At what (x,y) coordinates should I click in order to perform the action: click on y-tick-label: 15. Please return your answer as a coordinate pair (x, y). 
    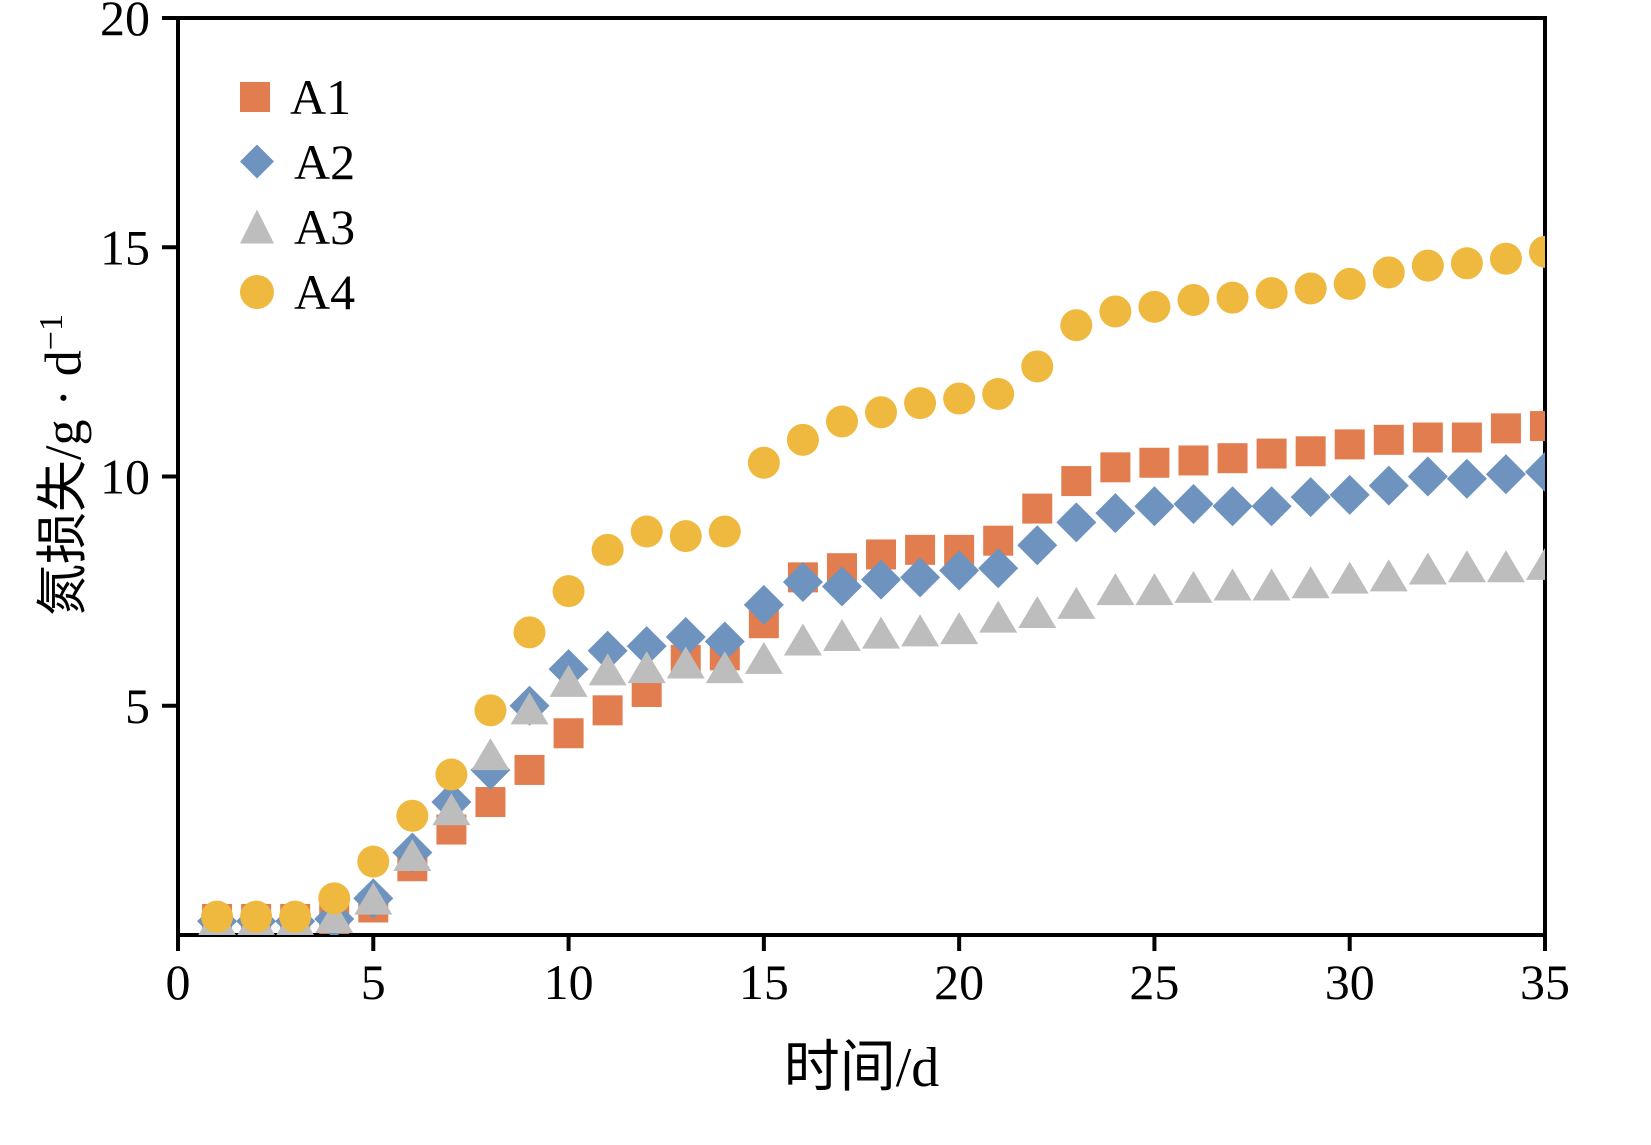
    Looking at the image, I should click on (125, 247).